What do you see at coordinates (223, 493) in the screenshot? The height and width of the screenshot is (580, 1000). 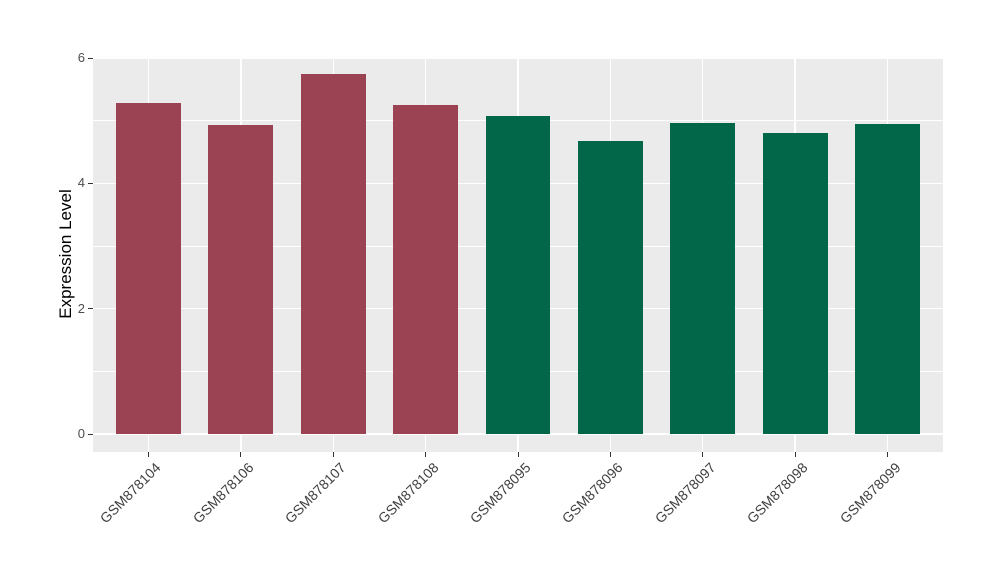 I see `x-tick-label: GSM878106` at bounding box center [223, 493].